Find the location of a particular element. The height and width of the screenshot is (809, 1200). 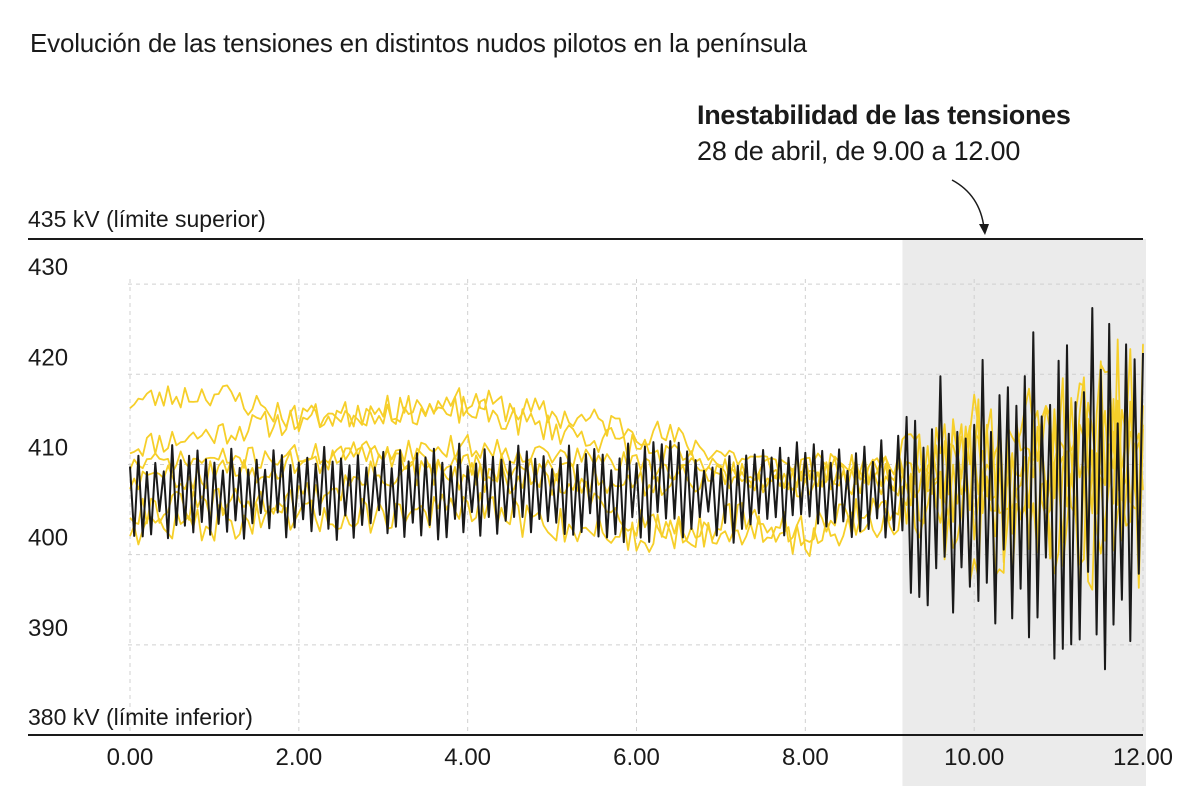

x-tick-6.00: 6.00 is located at coordinates (636, 757).